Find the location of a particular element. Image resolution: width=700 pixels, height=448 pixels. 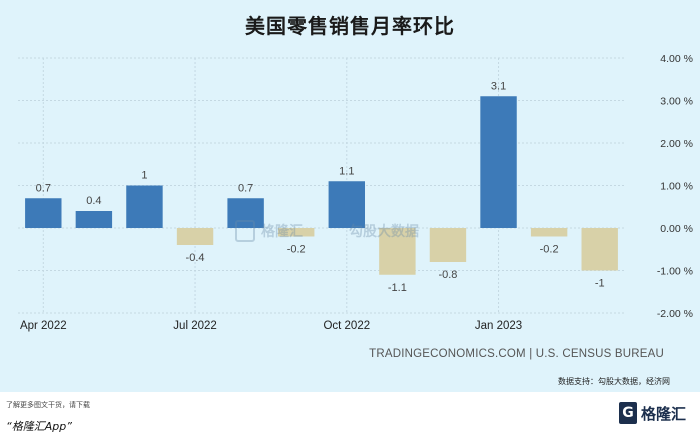

data-label: 0.4 is located at coordinates (93, 201).